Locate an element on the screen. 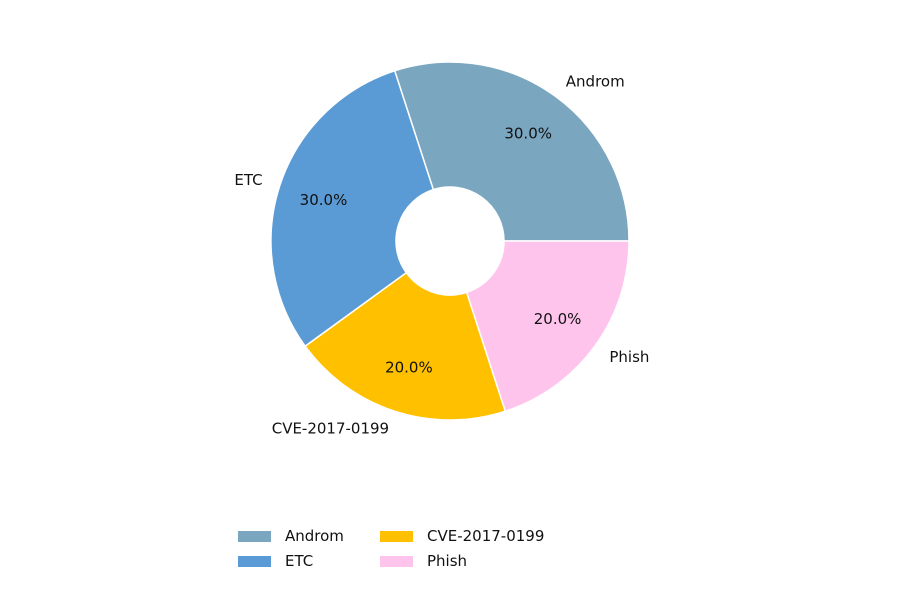 Image resolution: width=900 pixels, height=600 pixels. legend-swatch-phish is located at coordinates (396, 561).